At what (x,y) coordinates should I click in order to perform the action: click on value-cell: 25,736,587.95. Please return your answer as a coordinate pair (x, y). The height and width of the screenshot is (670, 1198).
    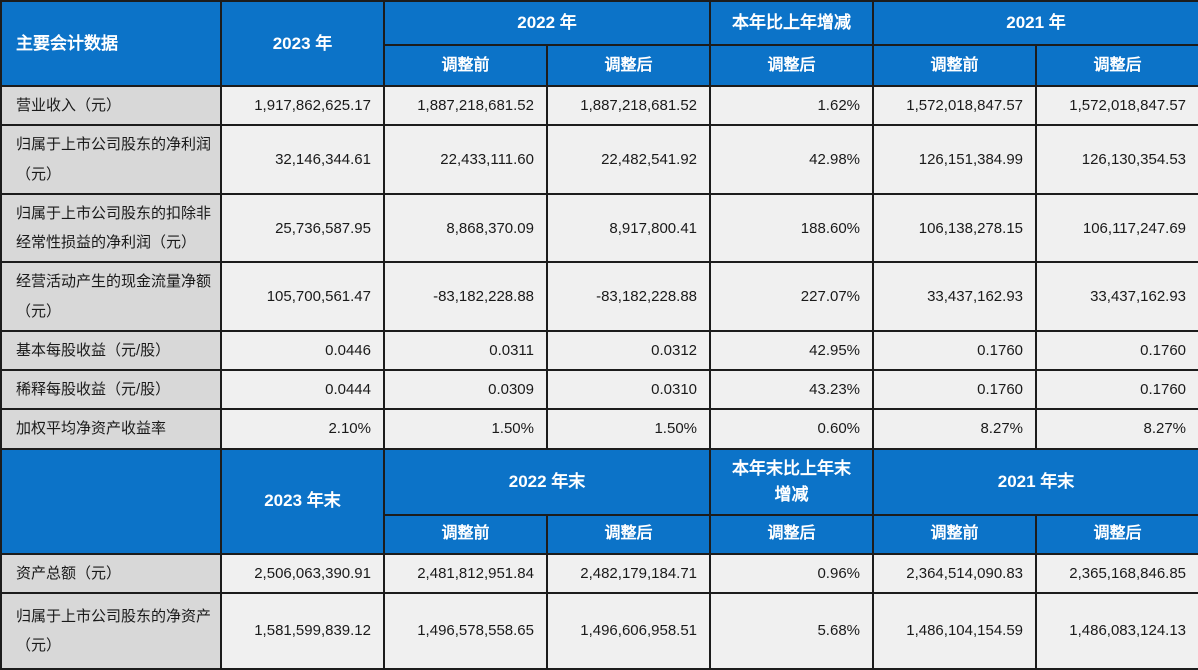
    Looking at the image, I should click on (302, 228).